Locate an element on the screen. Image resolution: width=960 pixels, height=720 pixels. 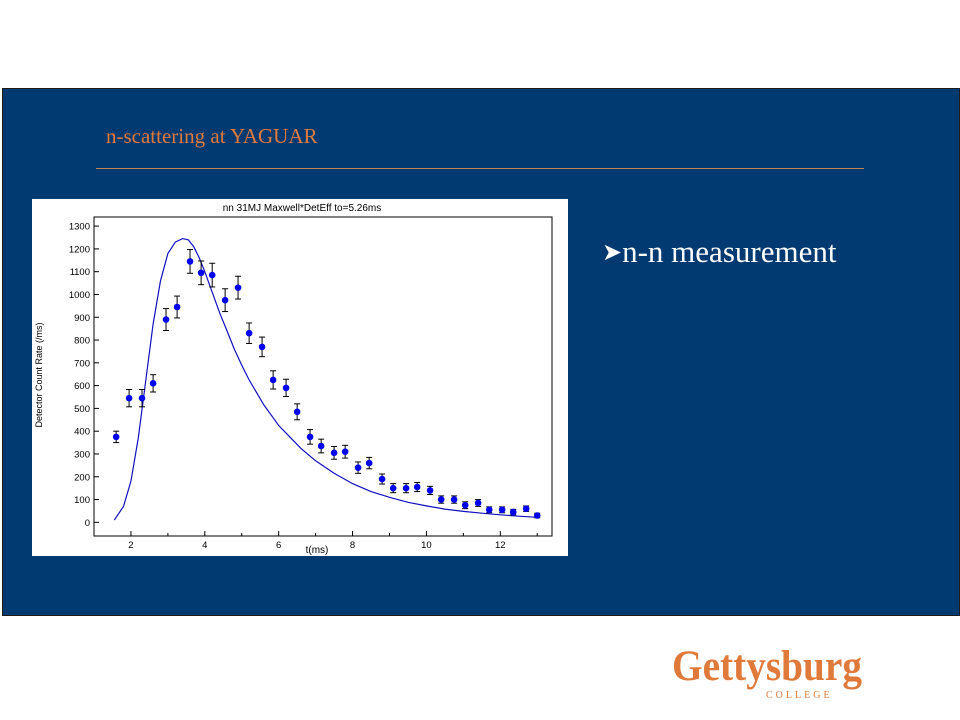
x-tick-label: 6 is located at coordinates (278, 545).